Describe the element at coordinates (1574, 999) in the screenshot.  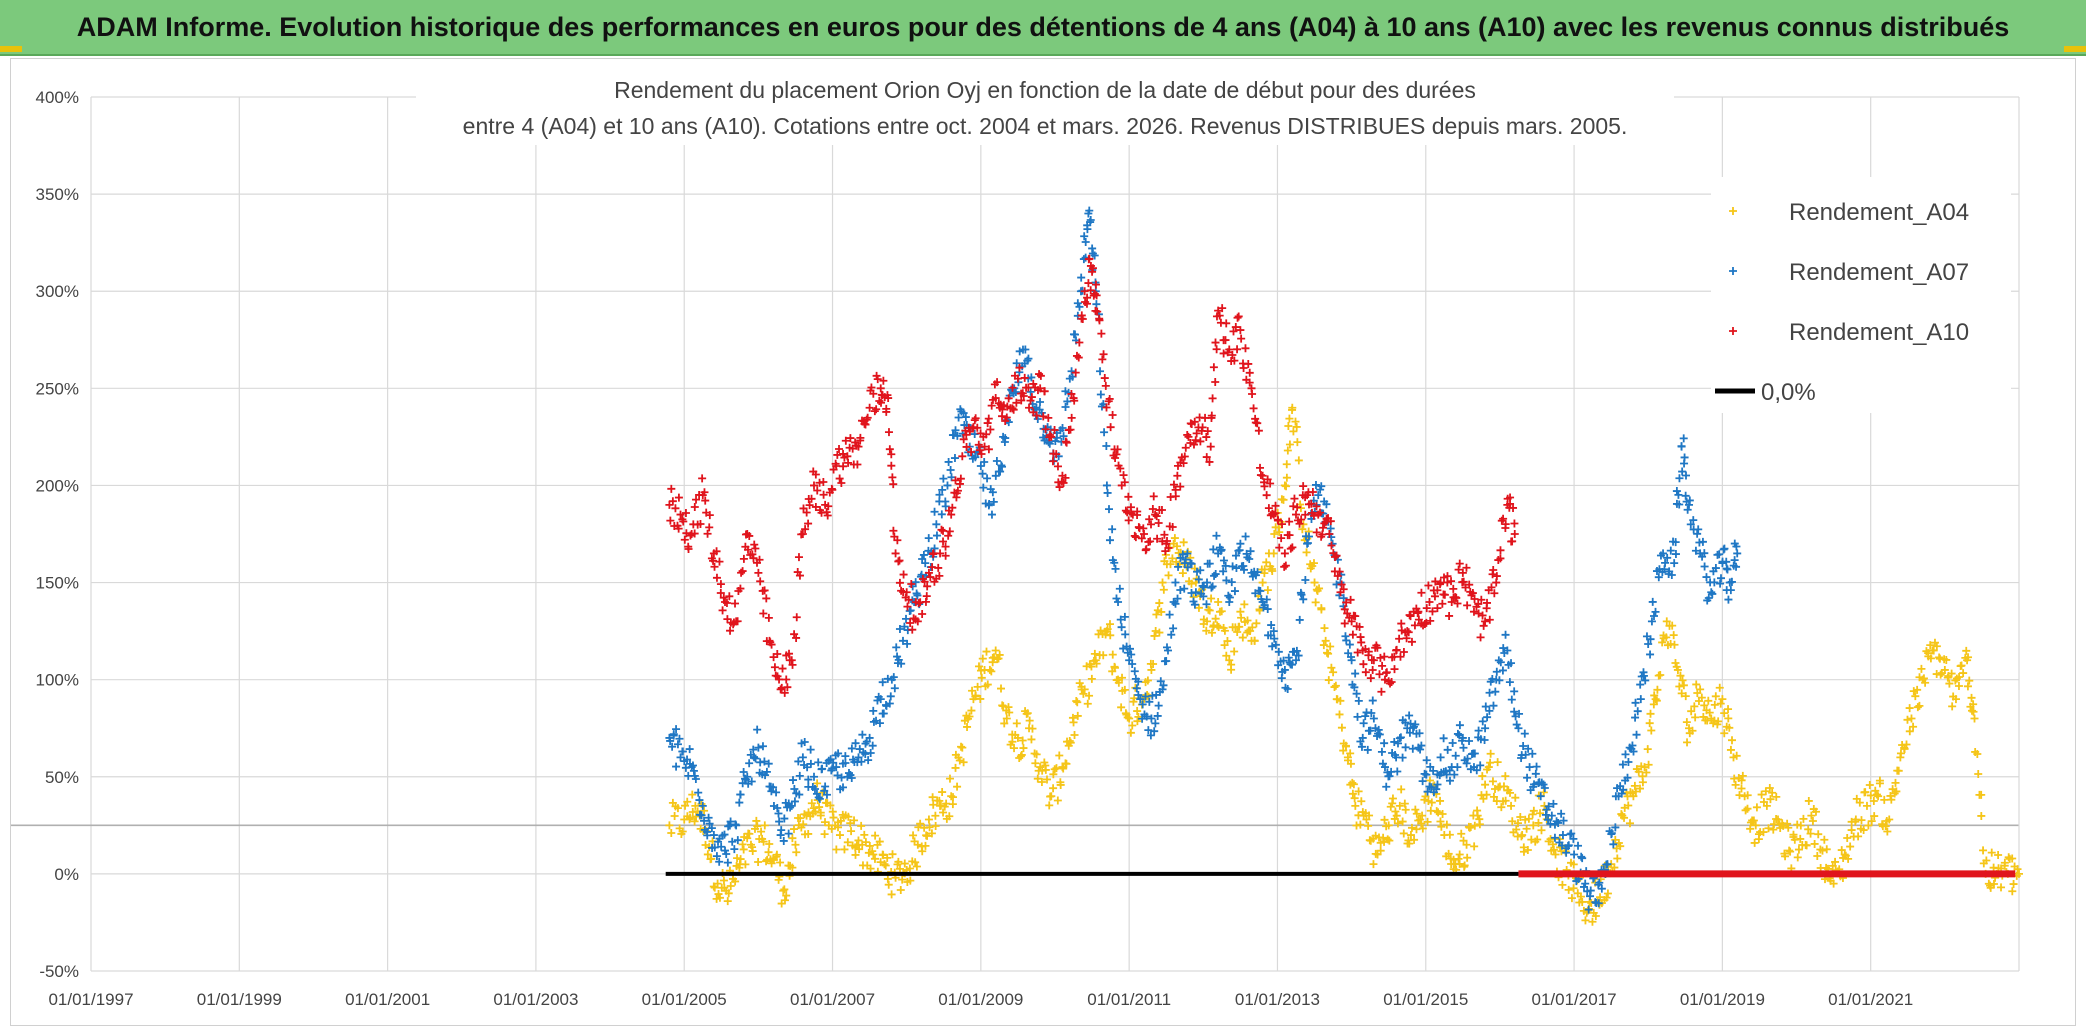
I see `x-tick-label: 01/01/2017` at that location.